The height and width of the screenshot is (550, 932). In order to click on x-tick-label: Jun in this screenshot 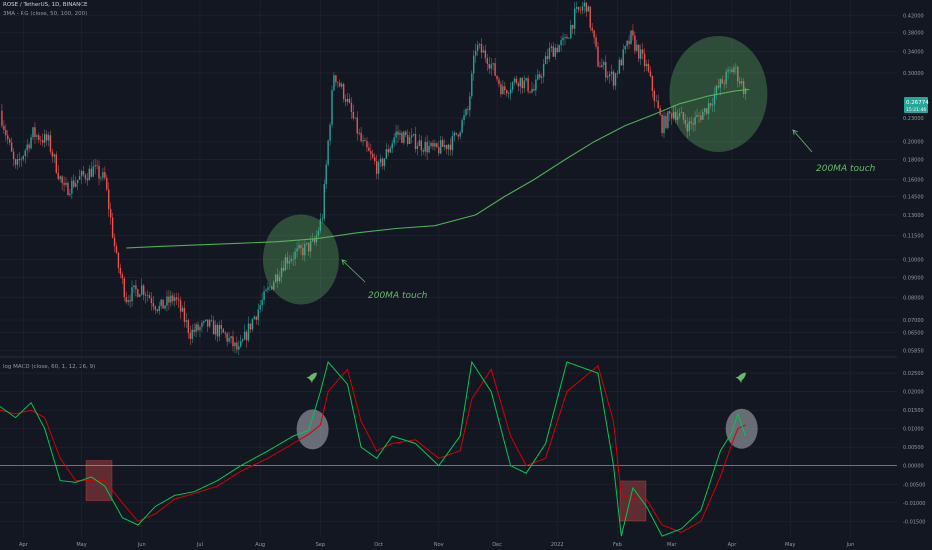, I will do `click(849, 545)`.